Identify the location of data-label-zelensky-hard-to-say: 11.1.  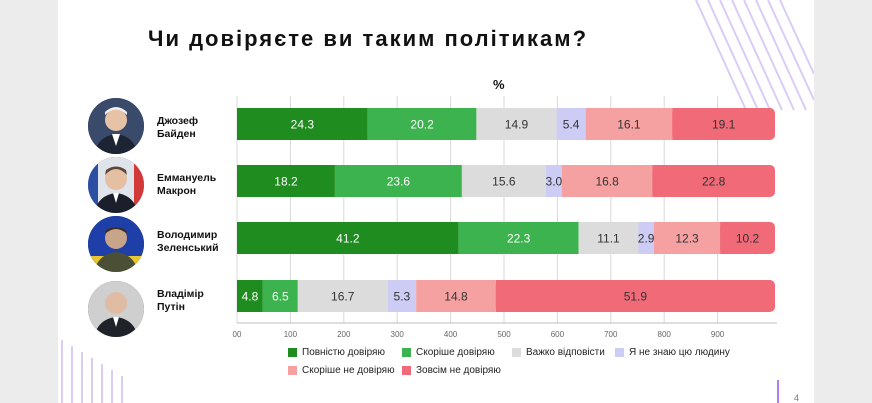
(608, 239).